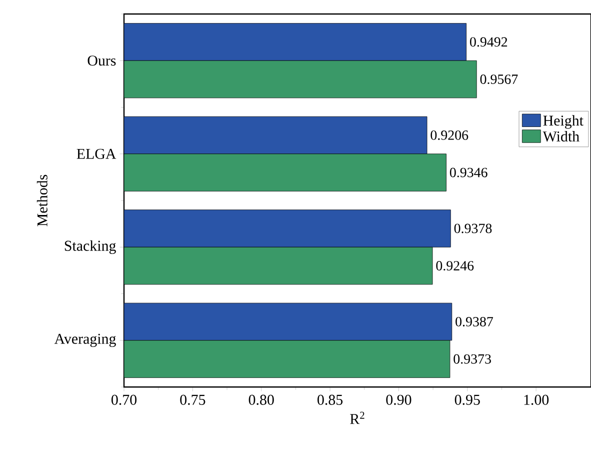 This screenshot has height=451, width=591. I want to click on x-tick-label: 0.95, so click(467, 399).